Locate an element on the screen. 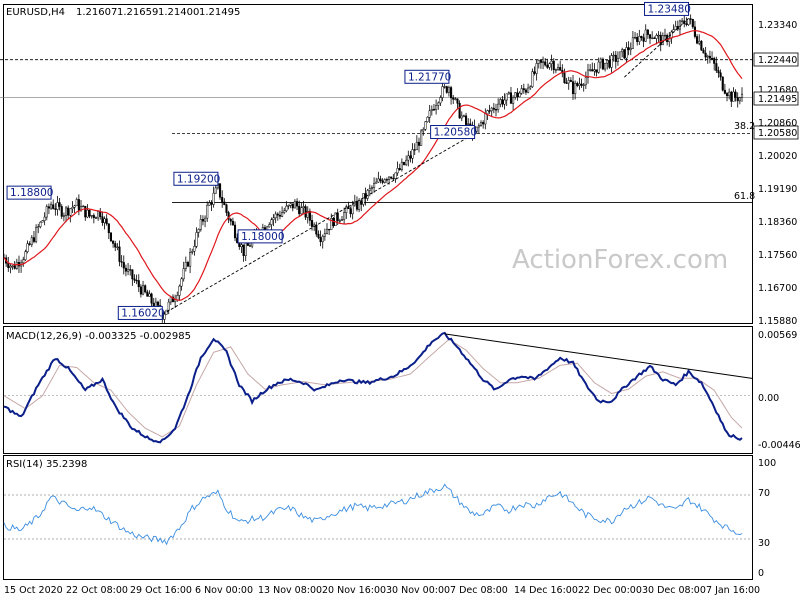 Image resolution: width=800 pixels, height=600 pixels. x-tick: 29 Oct 16:00 is located at coordinates (161, 590).